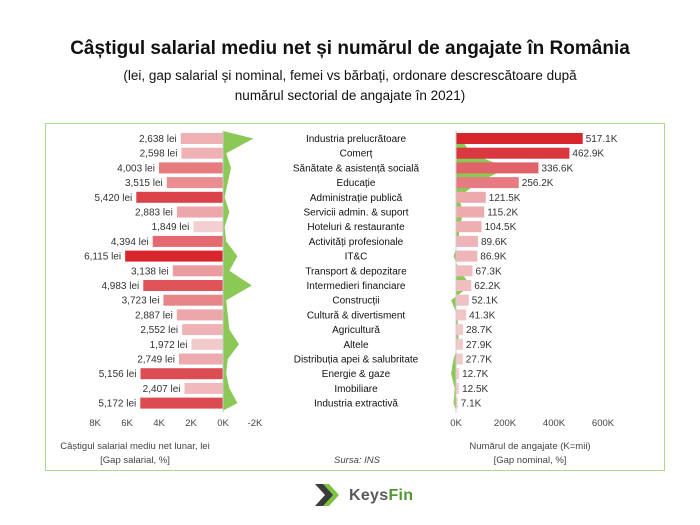 This screenshot has width=700, height=525. Describe the element at coordinates (602, 139) in the screenshot. I see `employee-label: 517.1K` at that location.